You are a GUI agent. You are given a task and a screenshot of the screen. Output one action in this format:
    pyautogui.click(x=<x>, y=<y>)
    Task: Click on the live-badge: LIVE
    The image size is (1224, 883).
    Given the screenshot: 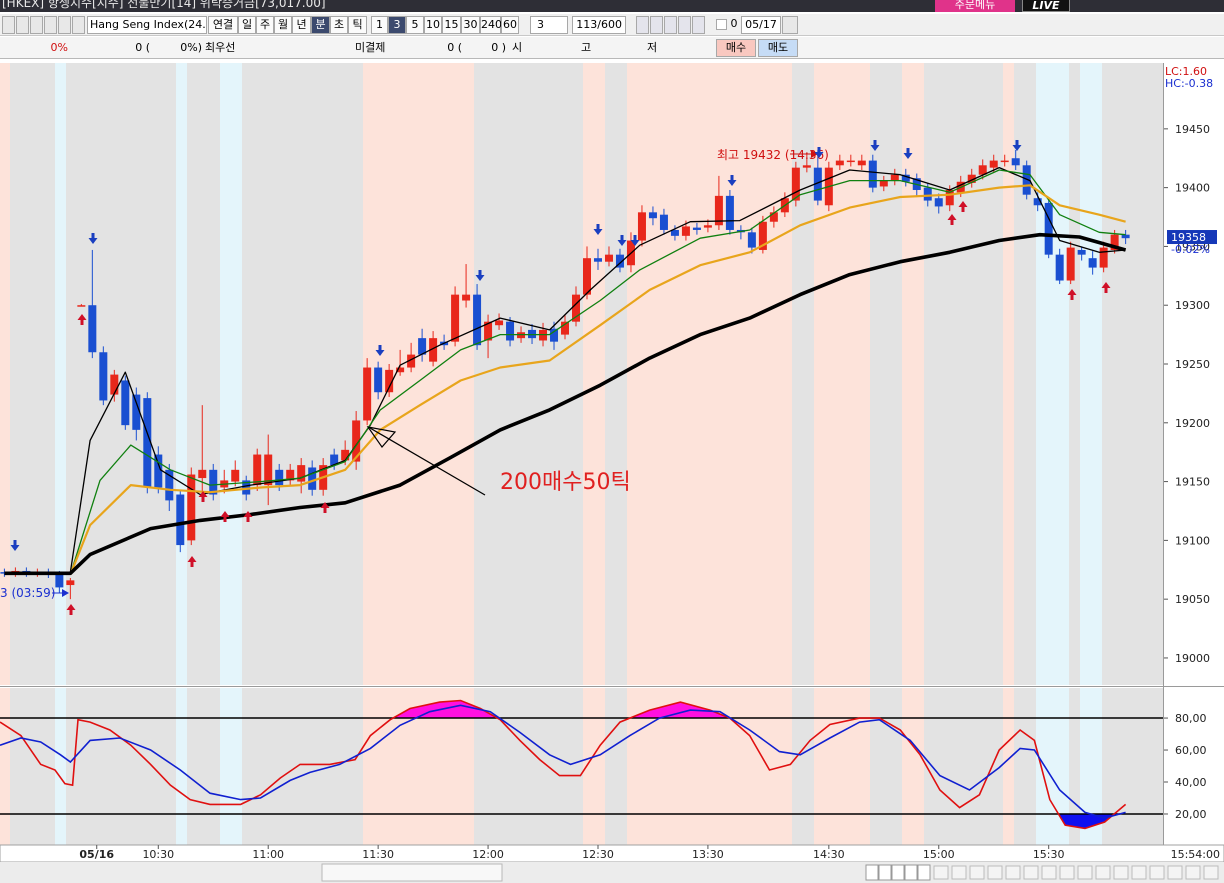 What is the action you would take?
    pyautogui.click(x=1046, y=6)
    